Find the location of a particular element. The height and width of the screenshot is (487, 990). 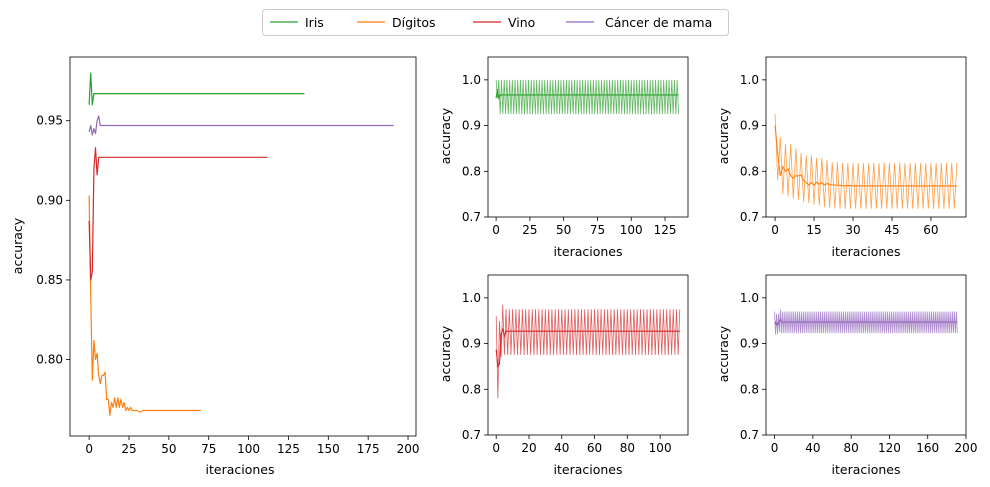

vino-mean-line is located at coordinates (587, 348).